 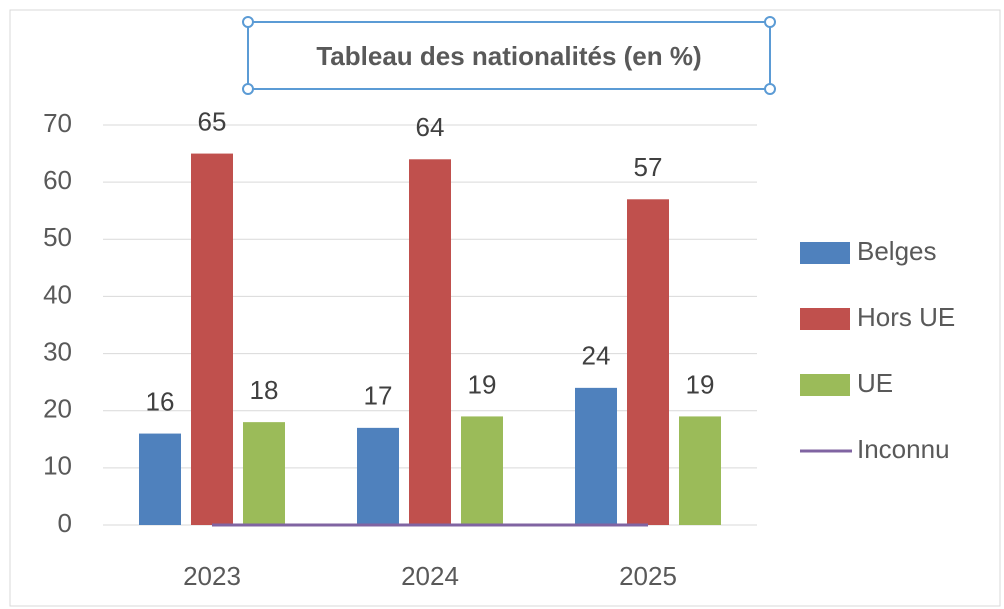 What do you see at coordinates (648, 167) in the screenshot?
I see `data-label: 57` at bounding box center [648, 167].